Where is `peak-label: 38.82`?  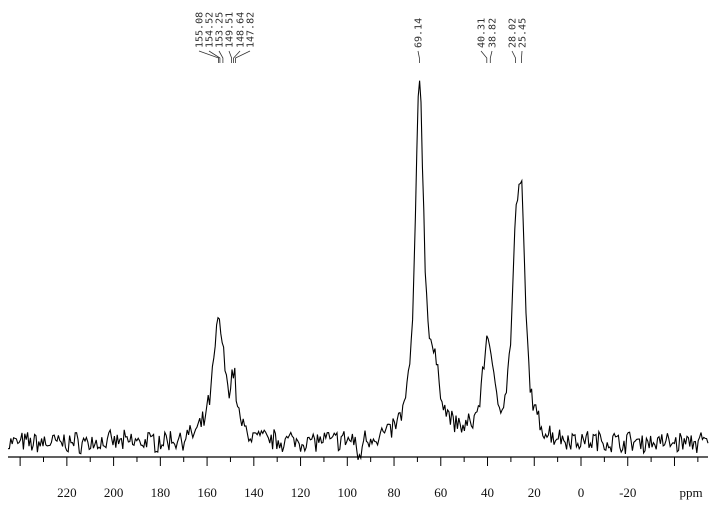 peak-label: 38.82 is located at coordinates (493, 33).